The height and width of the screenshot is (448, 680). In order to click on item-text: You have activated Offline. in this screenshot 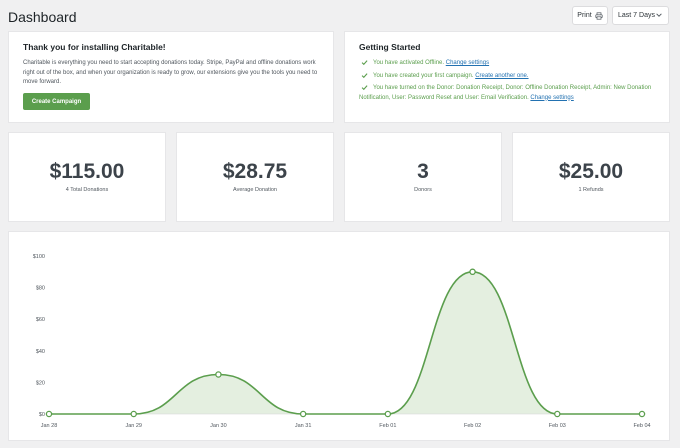, I will do `click(409, 63)`.